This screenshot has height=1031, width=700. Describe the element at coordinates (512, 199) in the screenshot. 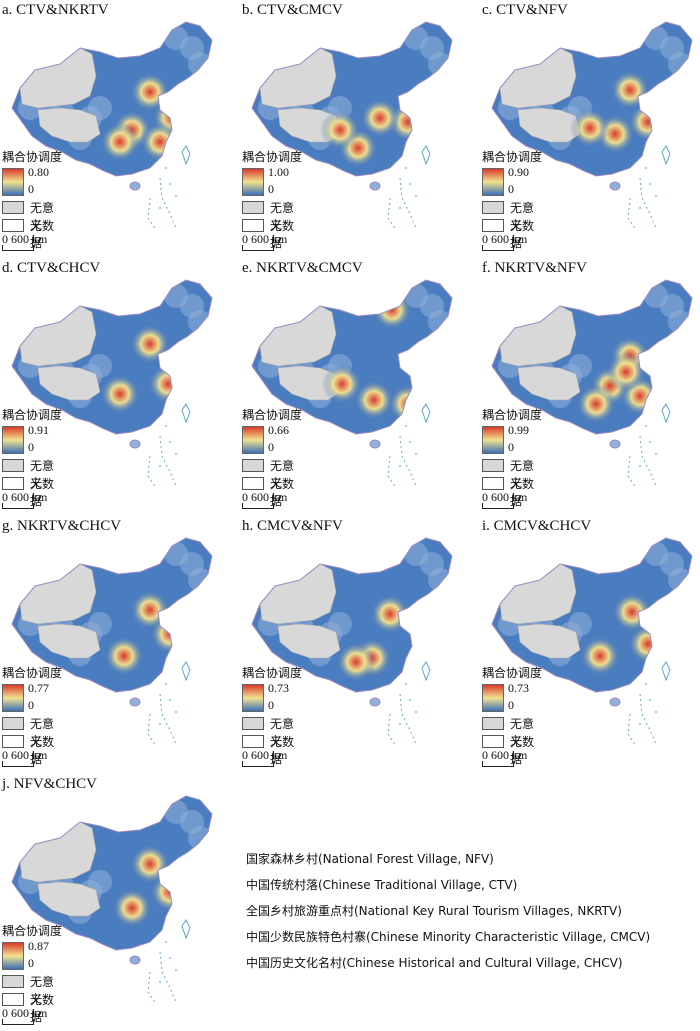

I see `legend: 耦合协调度 0.90 0 无意义 无数据` at that location.